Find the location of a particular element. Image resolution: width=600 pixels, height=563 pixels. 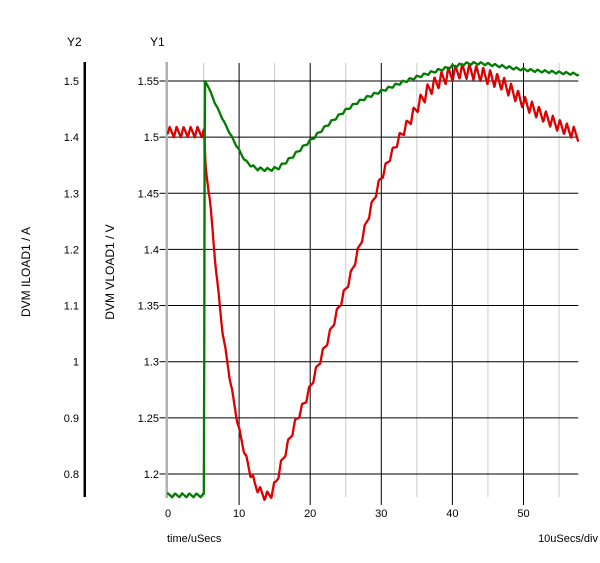

x-tick-label: 50 is located at coordinates (523, 514).